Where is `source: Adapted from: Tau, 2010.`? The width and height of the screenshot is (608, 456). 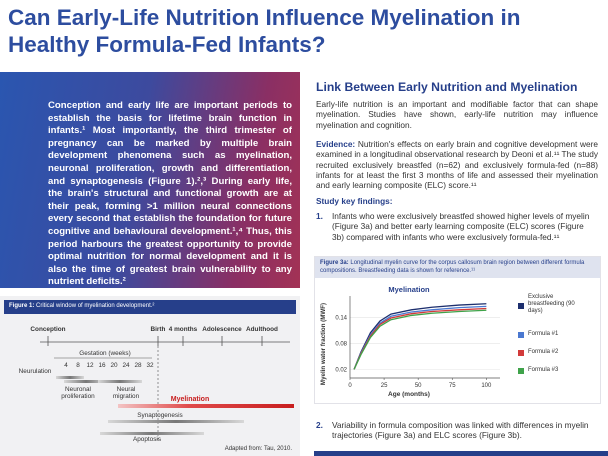 source: Adapted from: Tau, 2010. is located at coordinates (258, 449).